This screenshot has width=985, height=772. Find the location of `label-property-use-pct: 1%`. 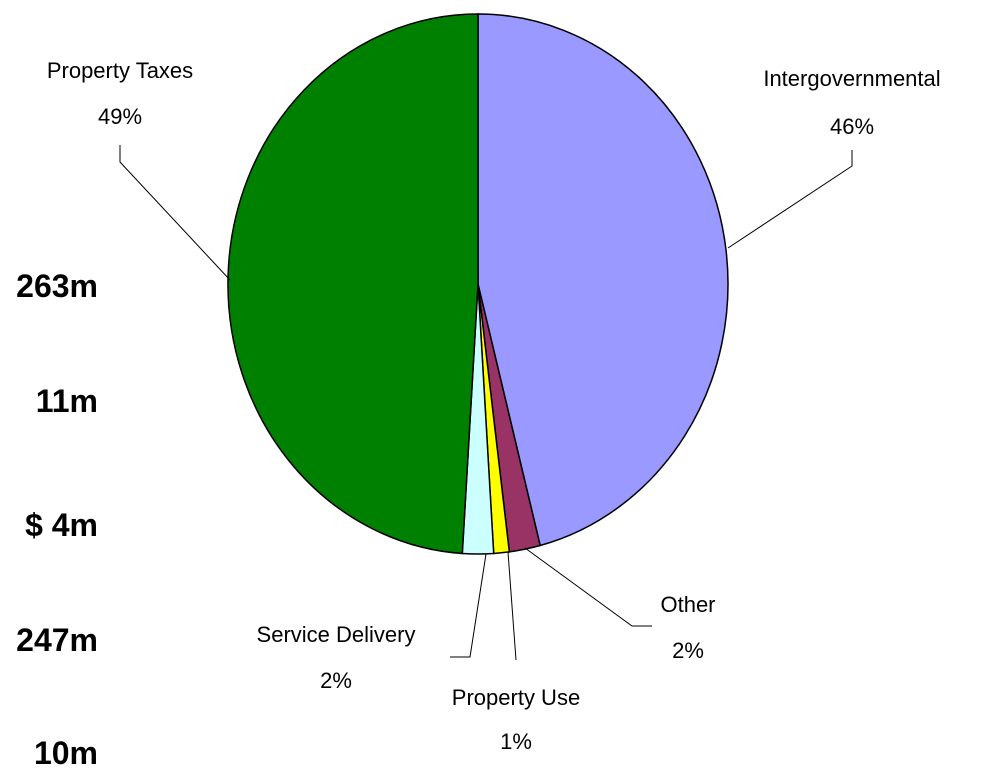

label-property-use-pct: 1% is located at coordinates (516, 741).